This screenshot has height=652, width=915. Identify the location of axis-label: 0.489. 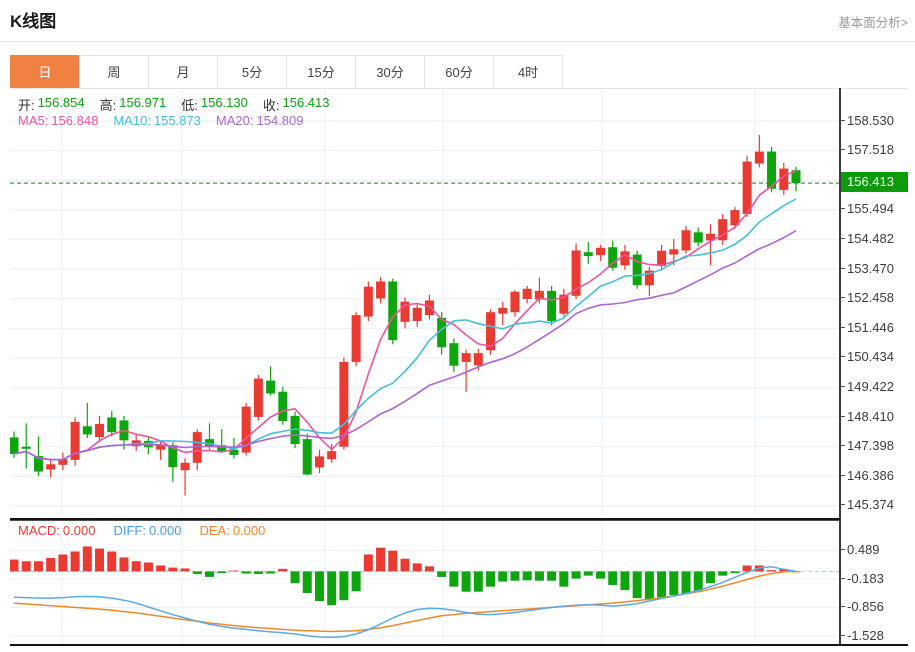
(860, 549).